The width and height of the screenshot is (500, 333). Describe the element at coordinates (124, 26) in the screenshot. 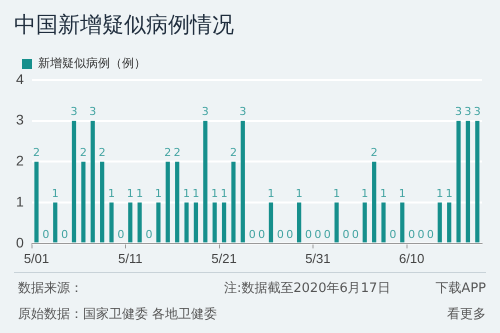

I see `chart-title: 中国新增疑似病例情况` at that location.